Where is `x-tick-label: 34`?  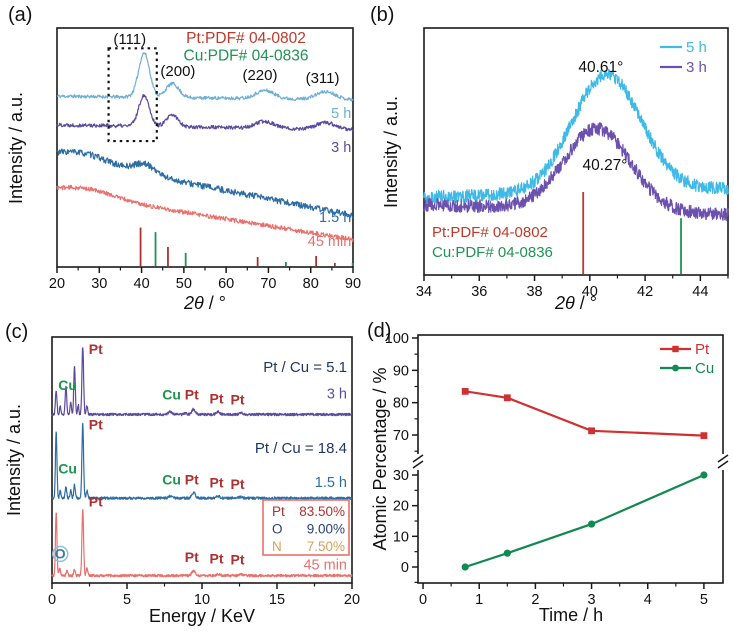
x-tick-label: 34 is located at coordinates (424, 292).